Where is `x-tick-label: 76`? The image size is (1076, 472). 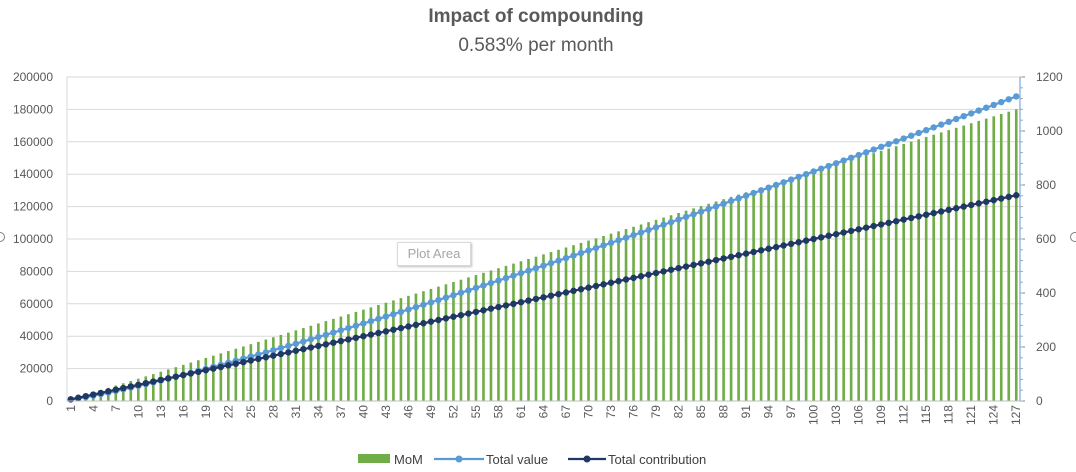
x-tick-label: 76 is located at coordinates (634, 412).